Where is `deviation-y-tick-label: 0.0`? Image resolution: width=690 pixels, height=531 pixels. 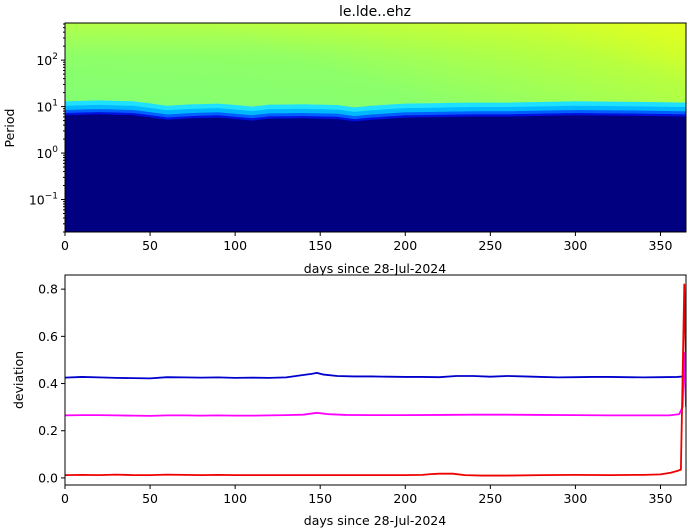 deviation-y-tick-label: 0.0 is located at coordinates (48, 477).